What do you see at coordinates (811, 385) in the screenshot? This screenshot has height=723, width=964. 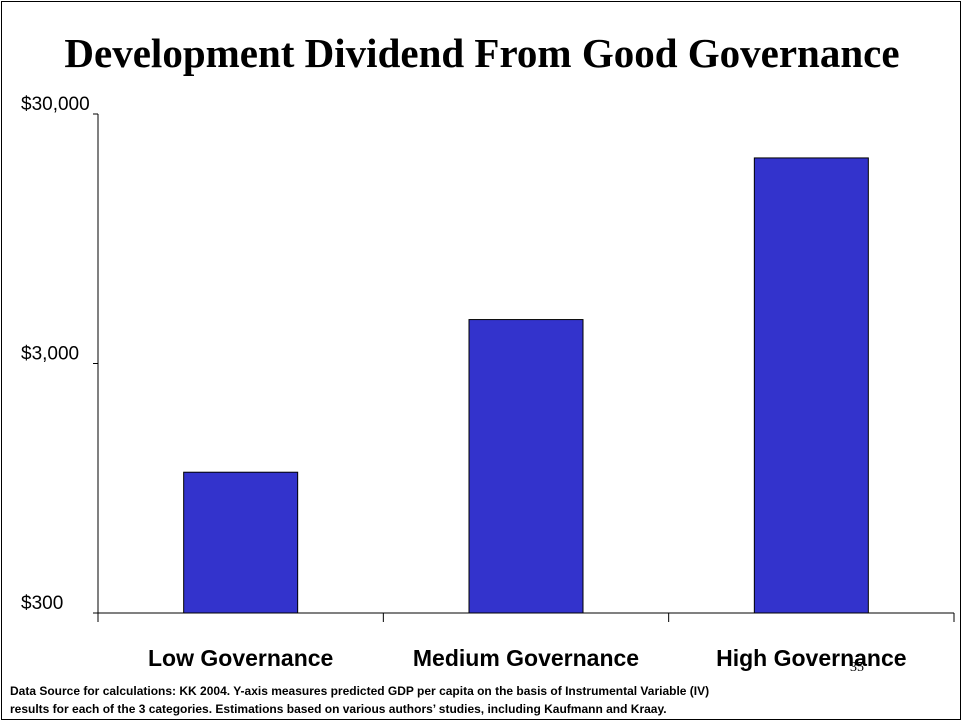 I see `bar-high-governance` at bounding box center [811, 385].